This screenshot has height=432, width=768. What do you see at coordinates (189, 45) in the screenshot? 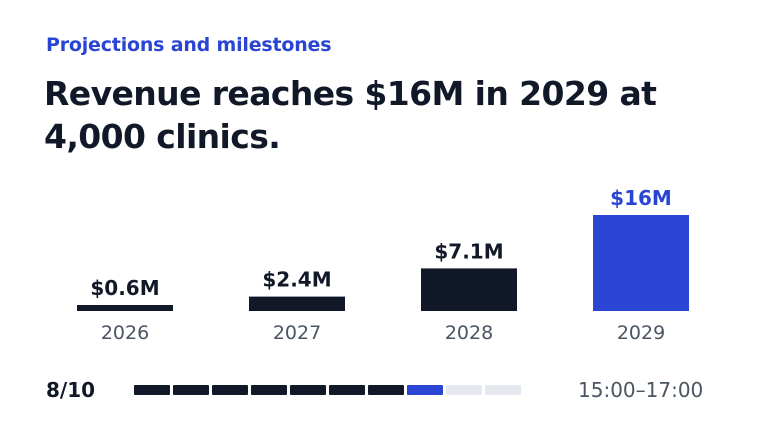
I see `section-eyebrow: Projections and milestones` at bounding box center [189, 45].